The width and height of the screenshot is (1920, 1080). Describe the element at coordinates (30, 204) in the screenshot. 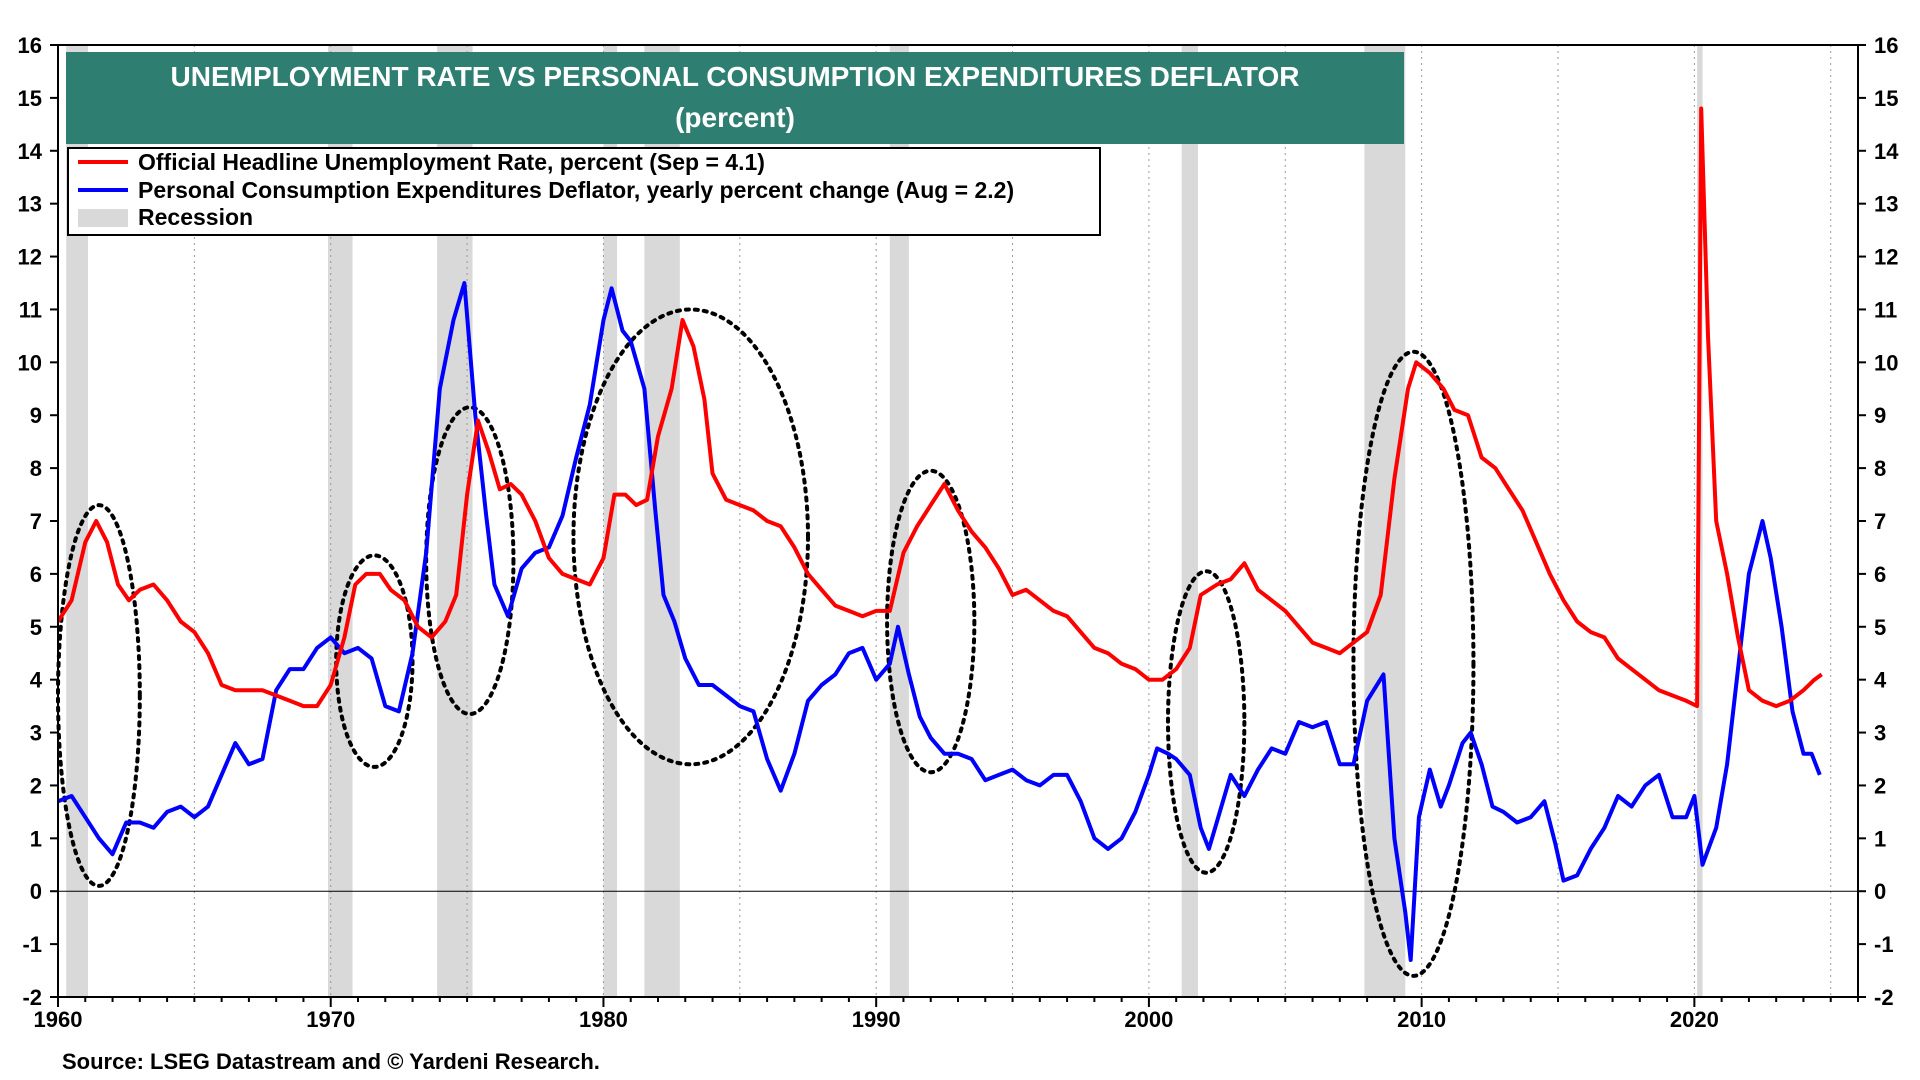

I see `y-tick-label-left: 13` at that location.